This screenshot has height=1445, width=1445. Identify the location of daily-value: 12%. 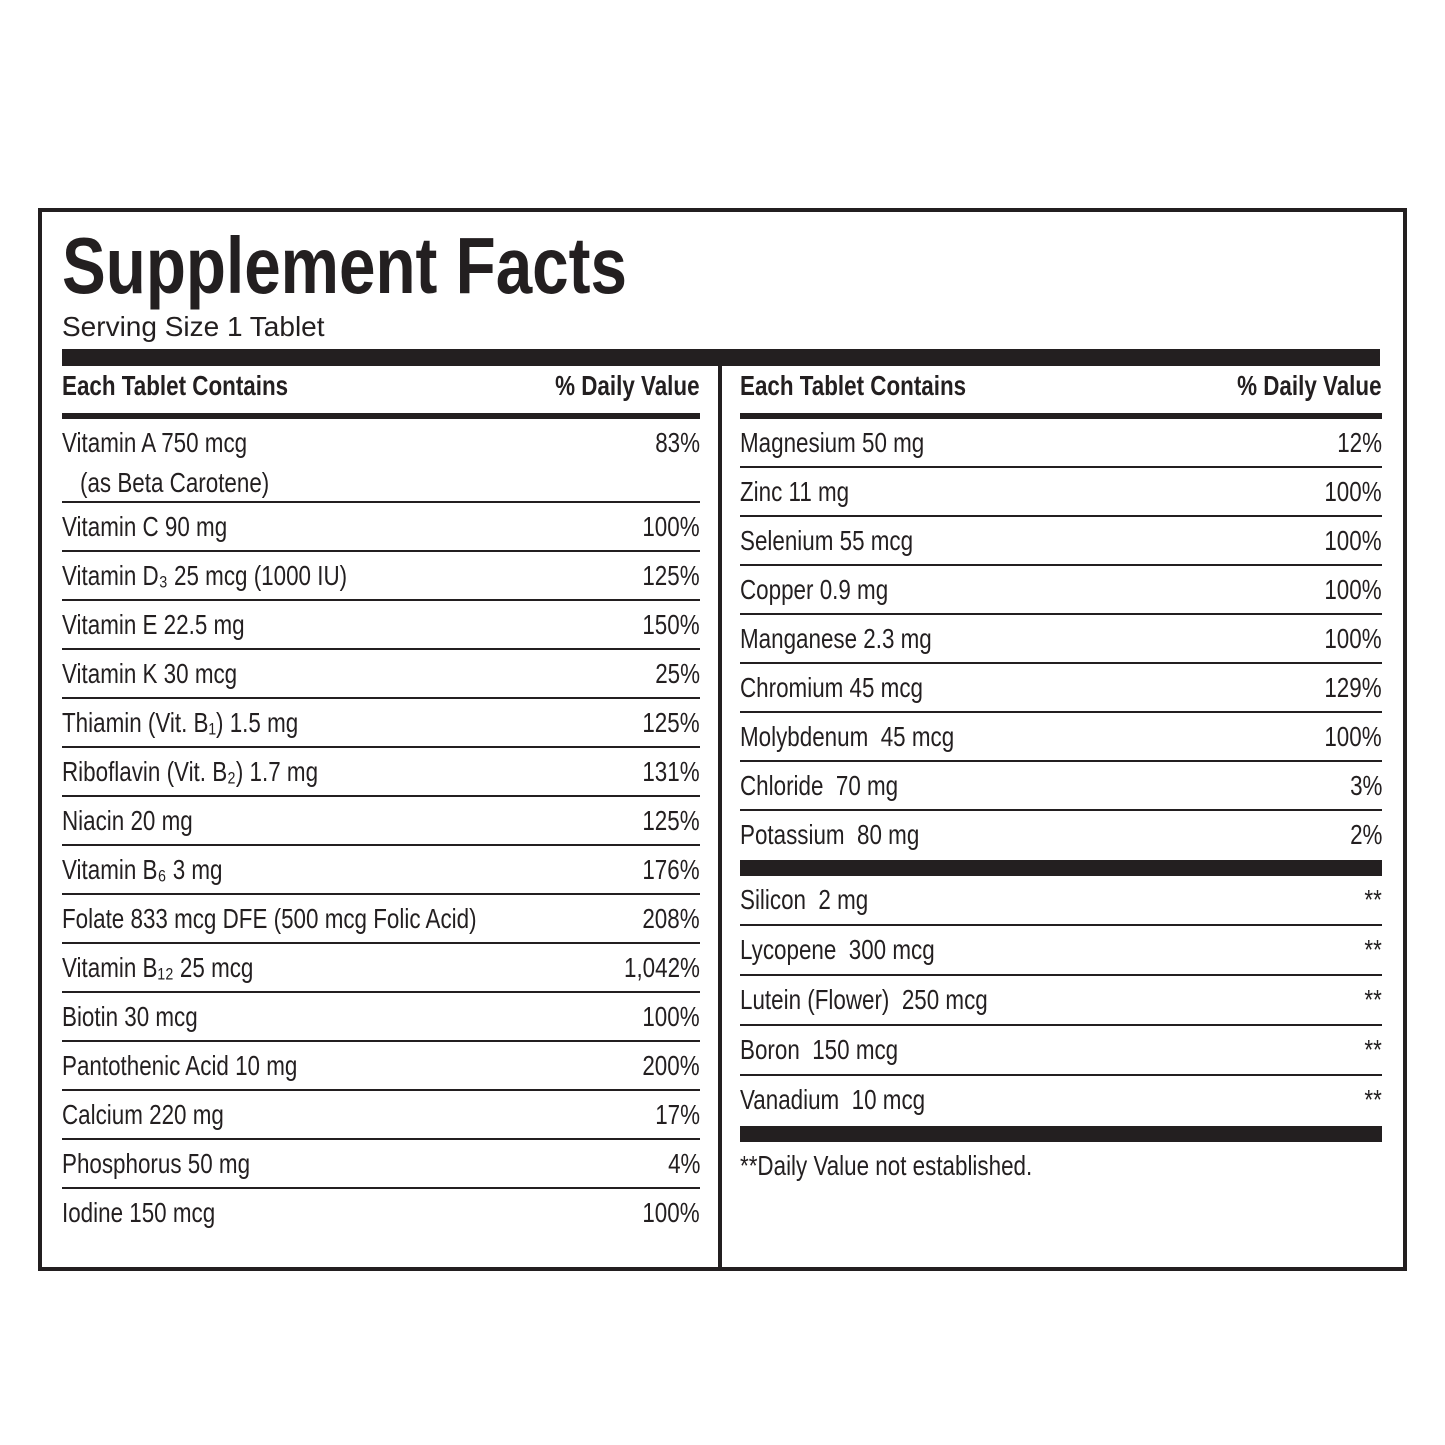
(1359, 442).